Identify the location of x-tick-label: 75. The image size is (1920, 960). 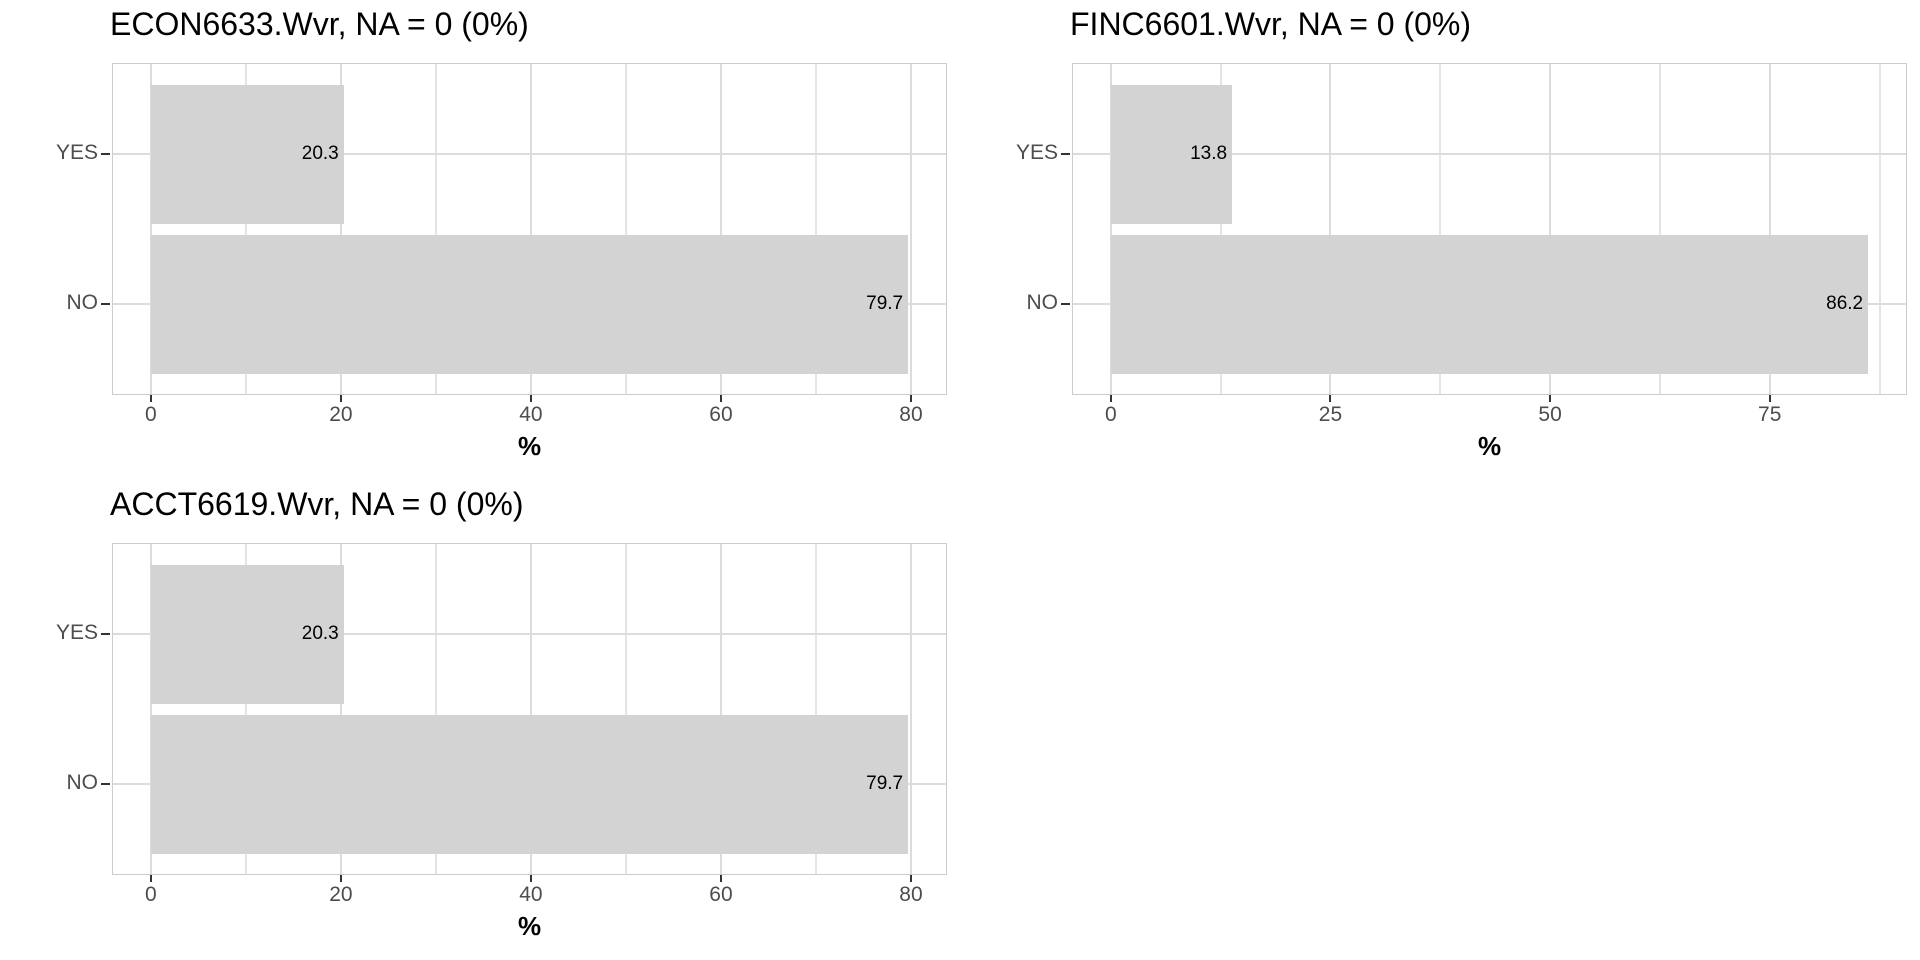
(1770, 414).